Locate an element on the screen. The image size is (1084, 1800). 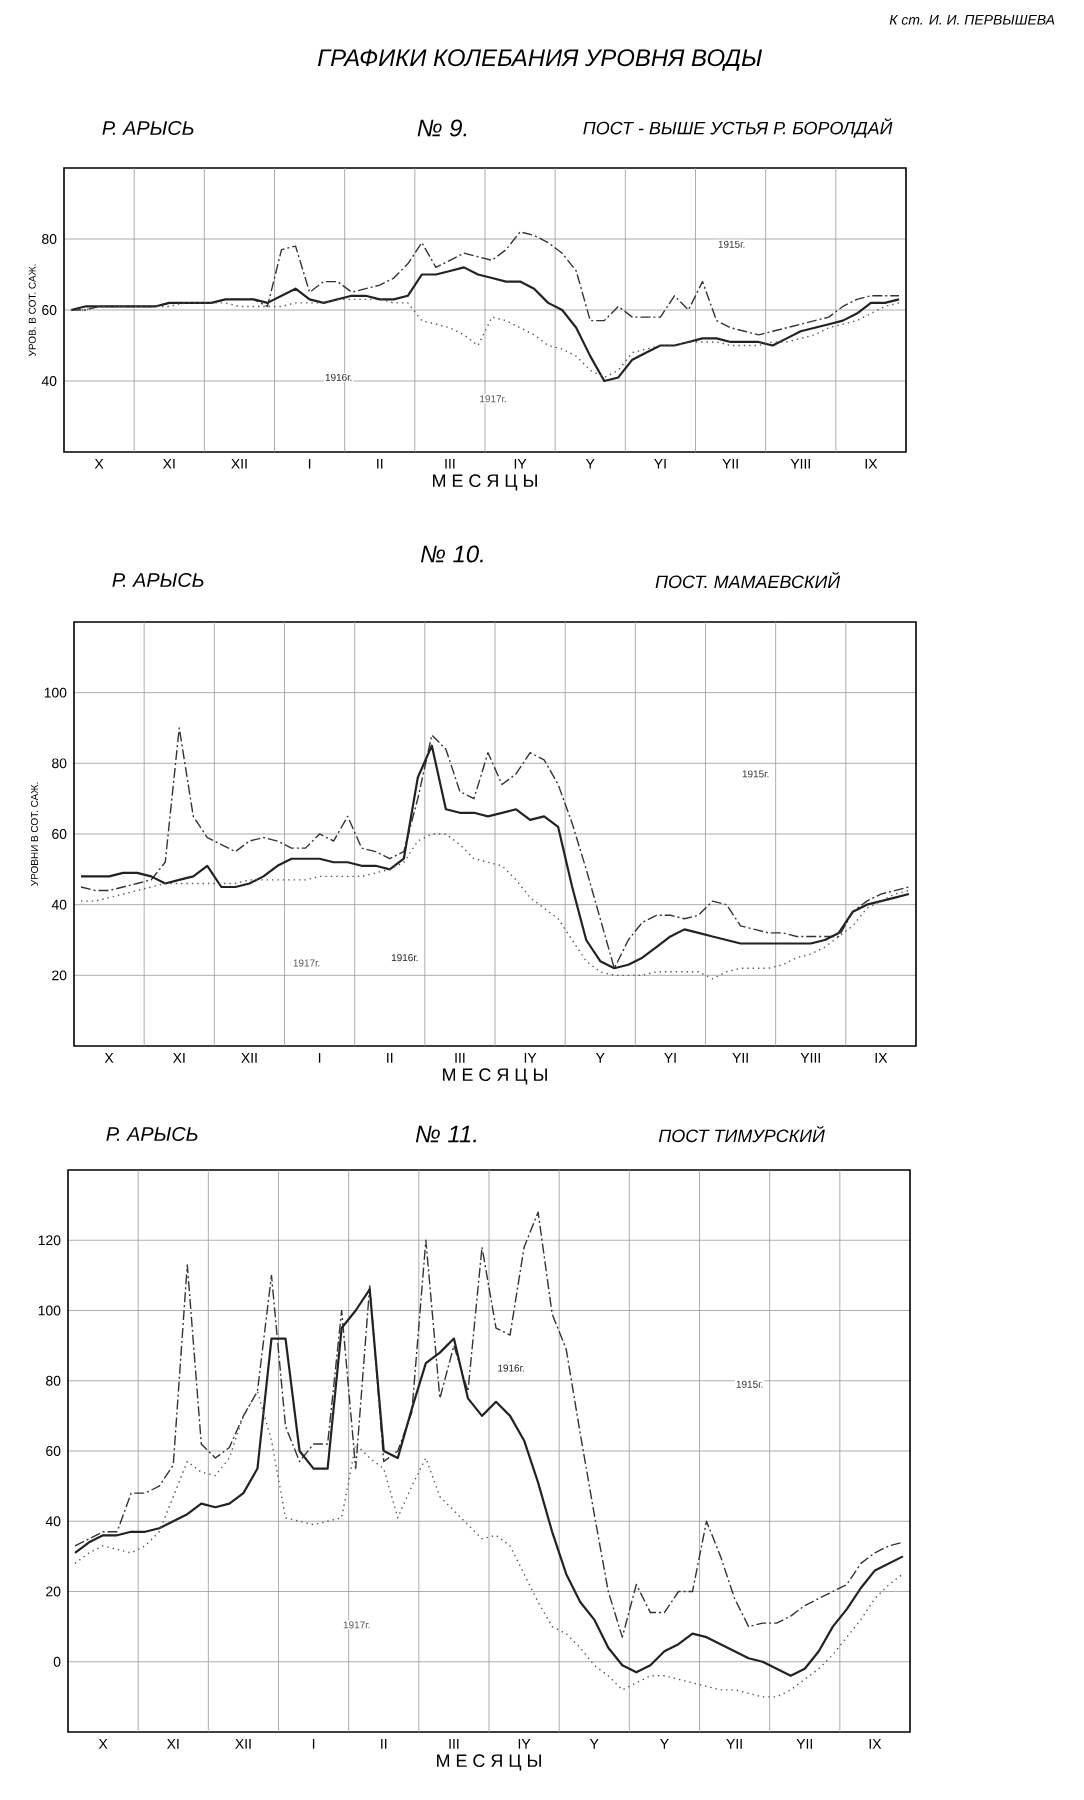
chart-subtitle: ПОСТ ТИМУРСКИЙ is located at coordinates (741, 1134).